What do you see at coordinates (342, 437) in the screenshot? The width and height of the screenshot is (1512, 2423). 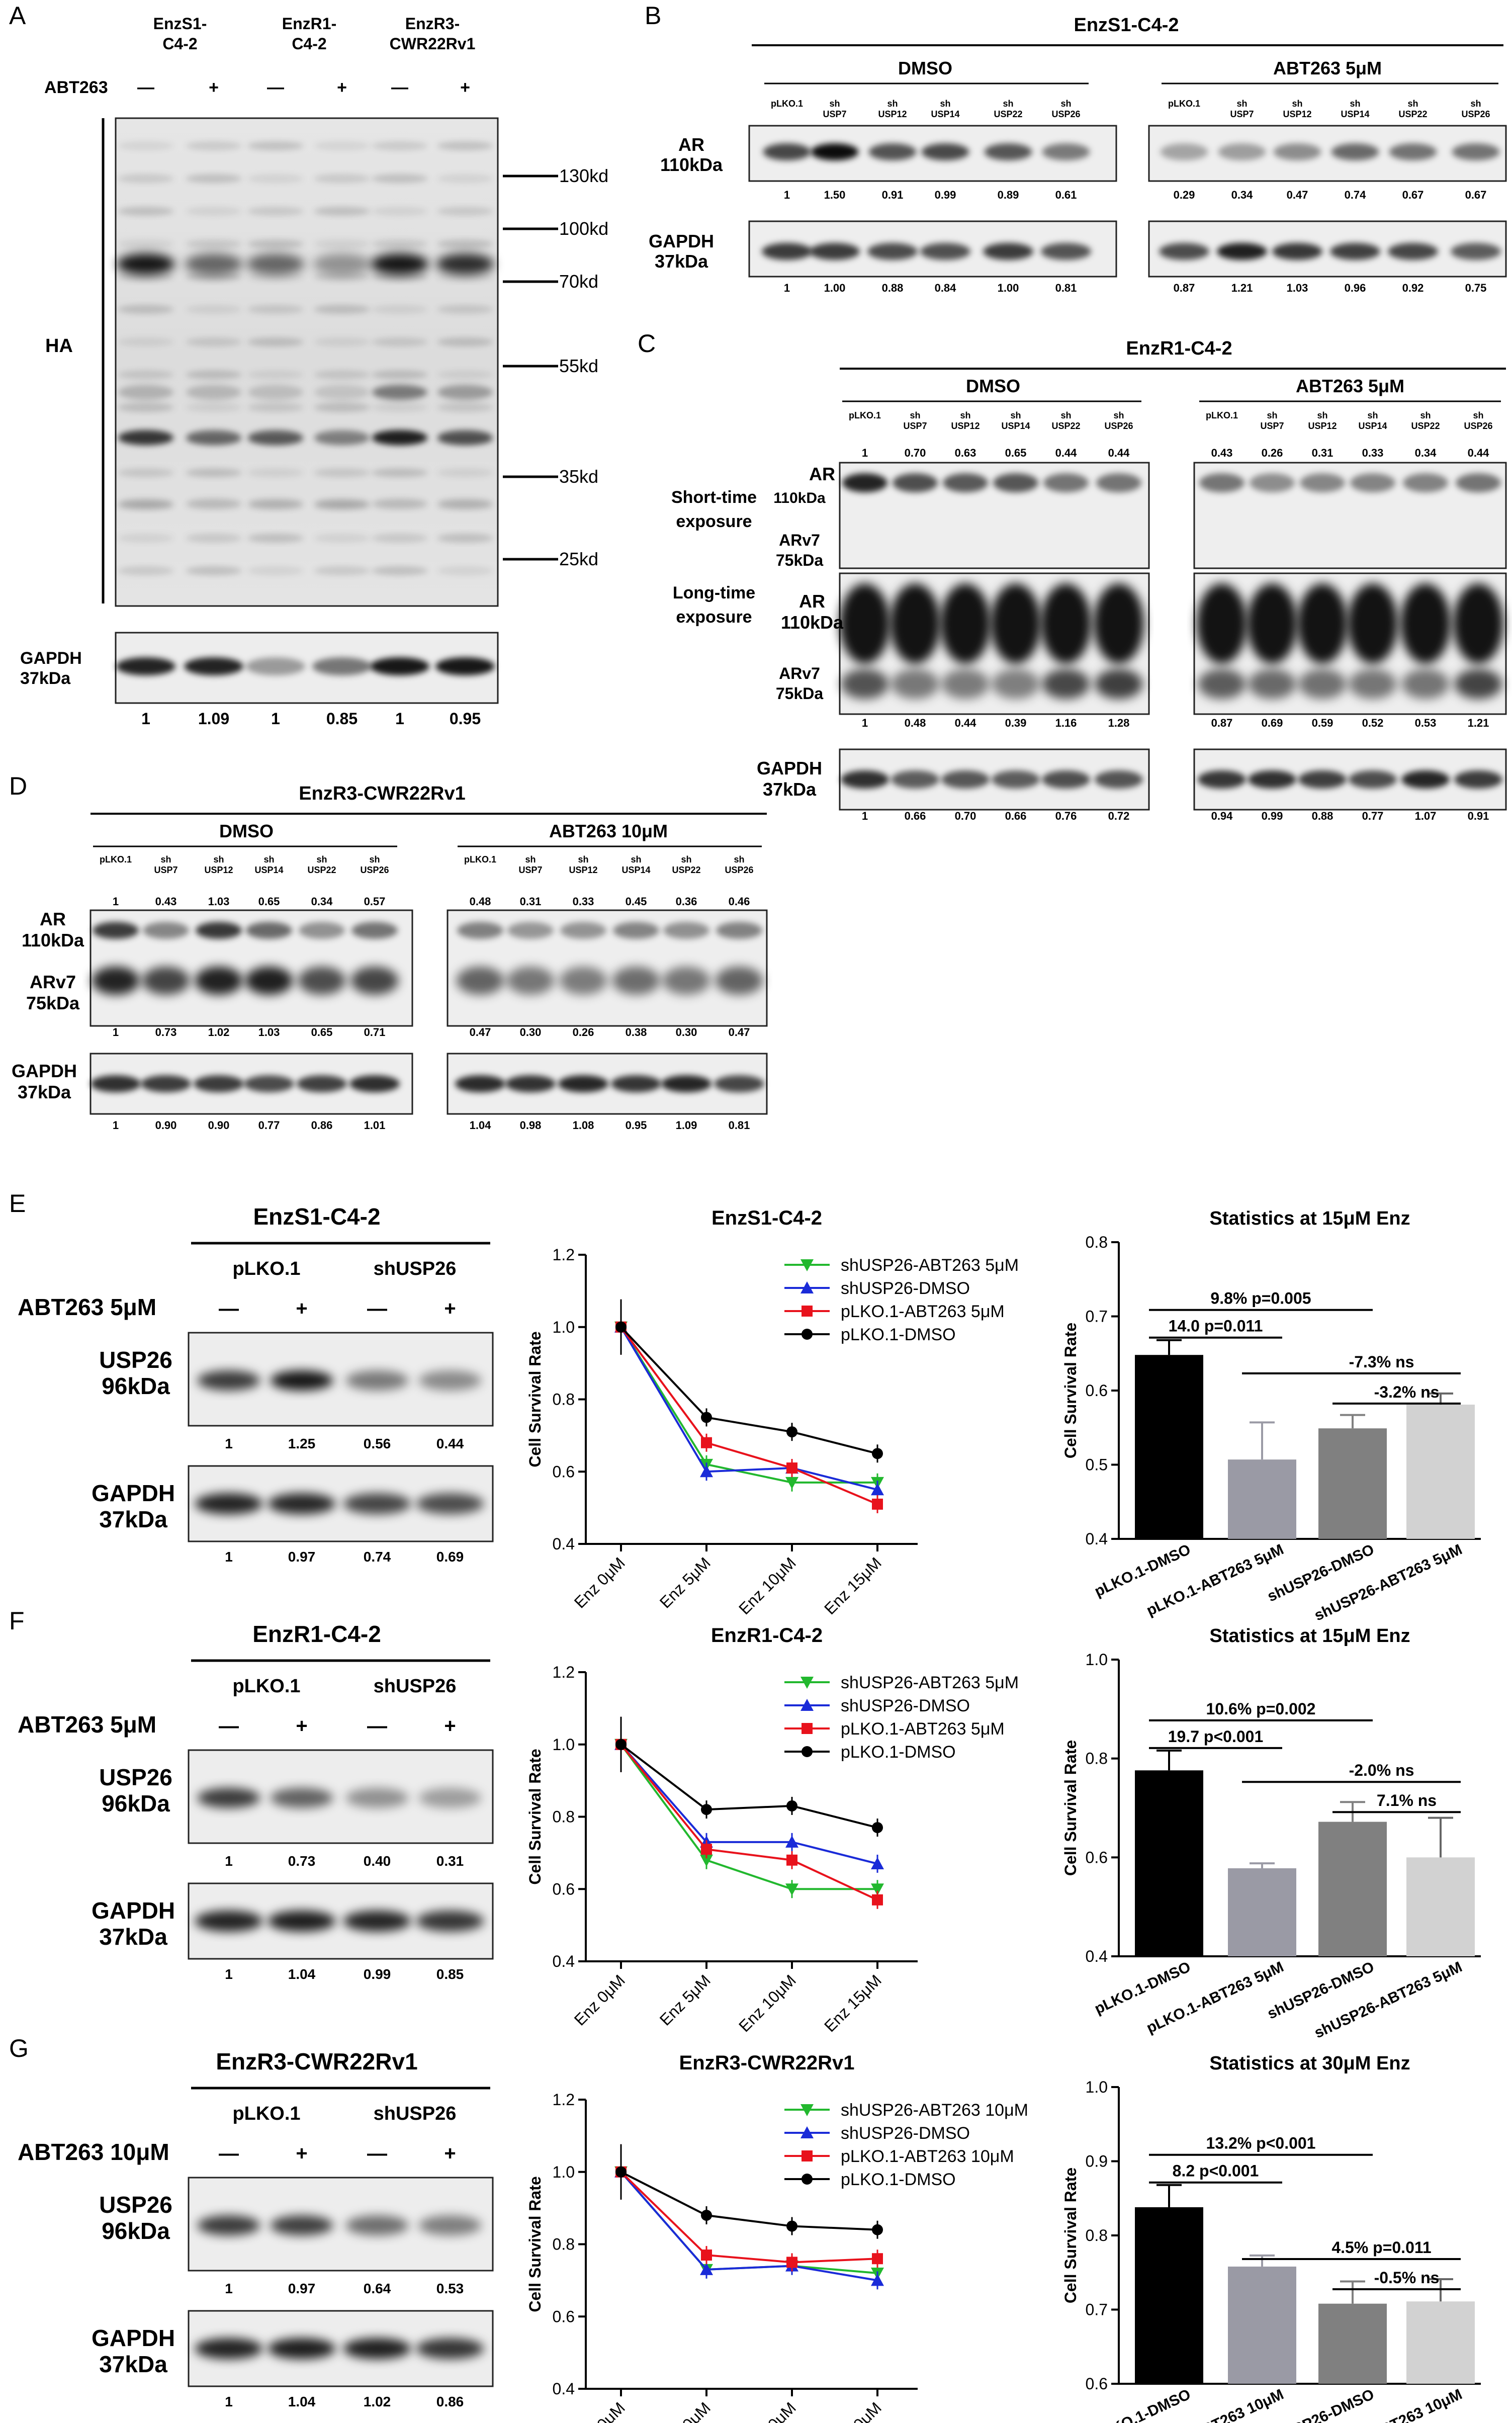 I see `band-40kd` at bounding box center [342, 437].